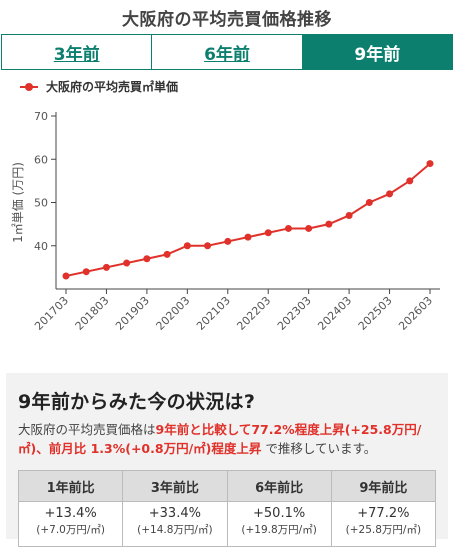 This screenshot has width=454, height=547. Describe the element at coordinates (383, 486) in the screenshot. I see `header-9-year: 9年前比` at that location.